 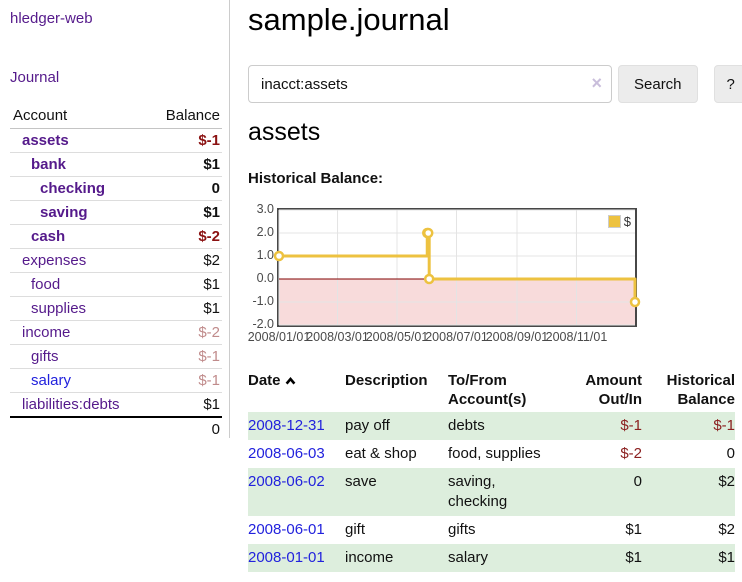 What do you see at coordinates (73, 188) in the screenshot?
I see `sidebar-account-link: checking` at bounding box center [73, 188].